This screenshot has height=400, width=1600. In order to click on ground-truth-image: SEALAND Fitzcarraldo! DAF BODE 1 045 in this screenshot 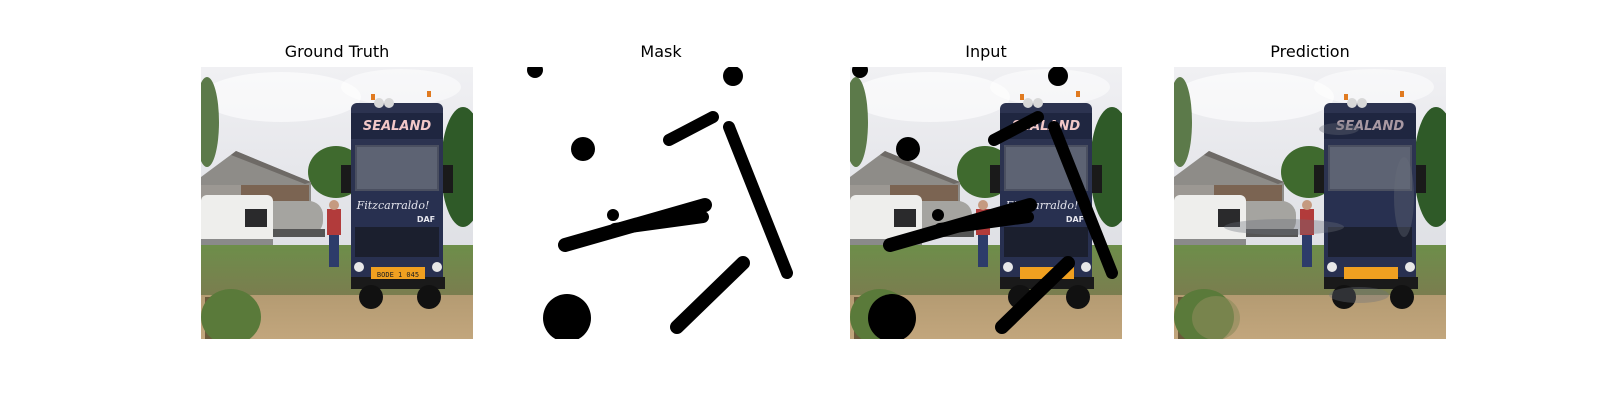, I will do `click(337, 203)`.